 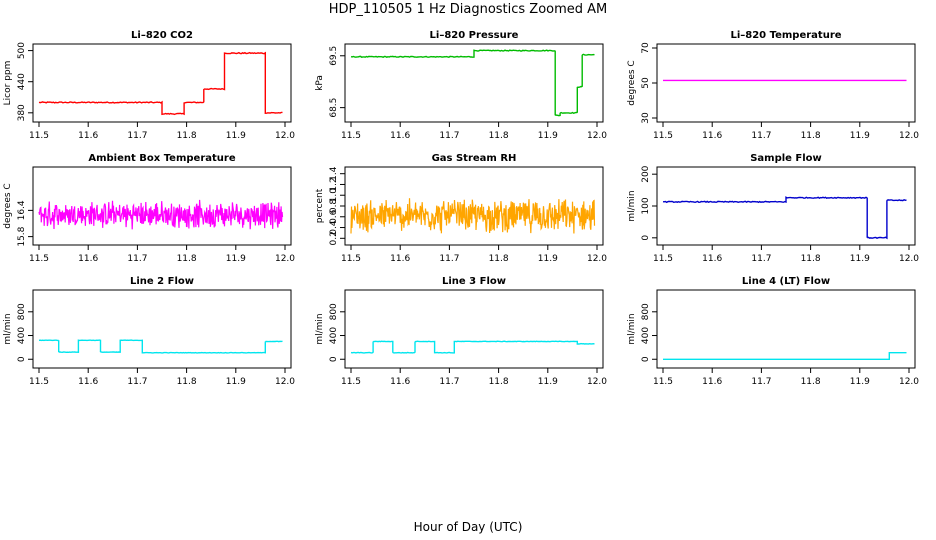 I want to click on y-tick-label: 69.5, so click(x=334, y=56).